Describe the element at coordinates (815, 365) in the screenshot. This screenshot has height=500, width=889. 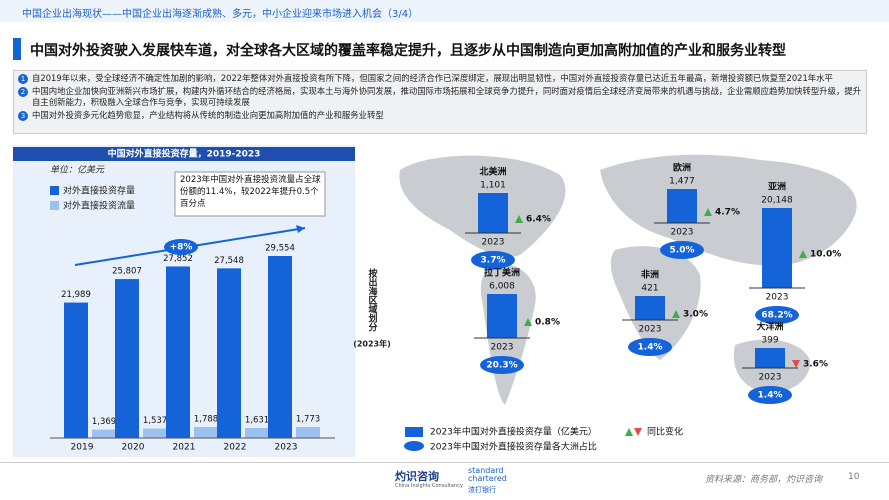
I see `region-change: 3.6%` at that location.